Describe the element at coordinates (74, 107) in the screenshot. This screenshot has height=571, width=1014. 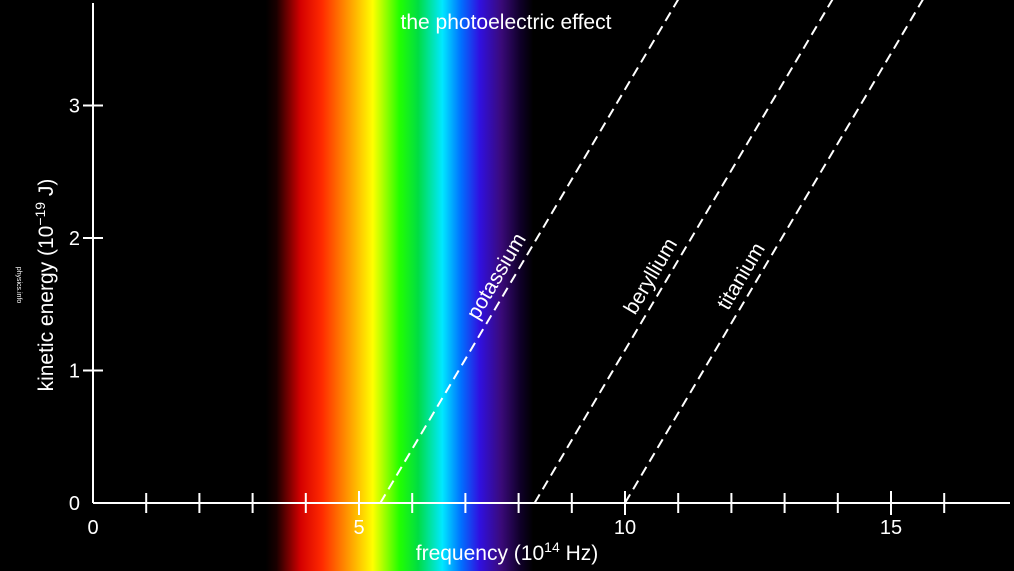
I see `y-tick-label: 3` at that location.